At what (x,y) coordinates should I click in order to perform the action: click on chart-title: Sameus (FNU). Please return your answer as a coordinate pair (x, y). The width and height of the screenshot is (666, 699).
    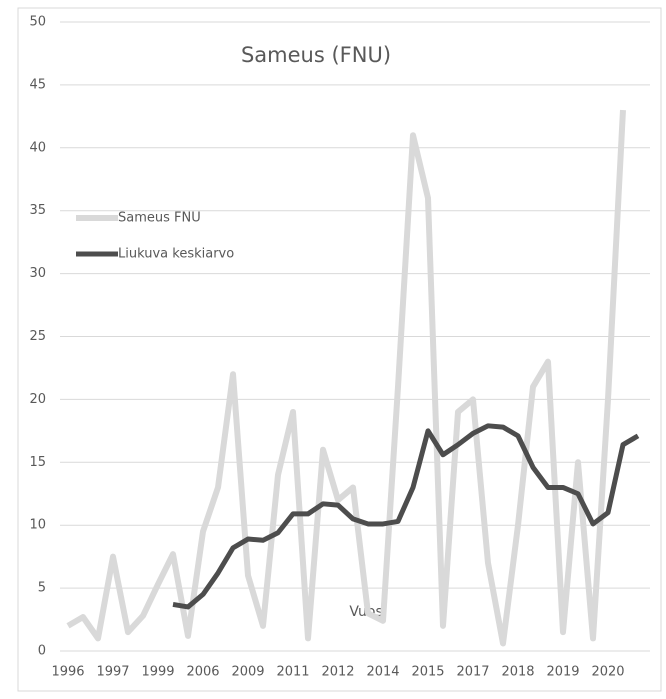
    Looking at the image, I should click on (316, 55).